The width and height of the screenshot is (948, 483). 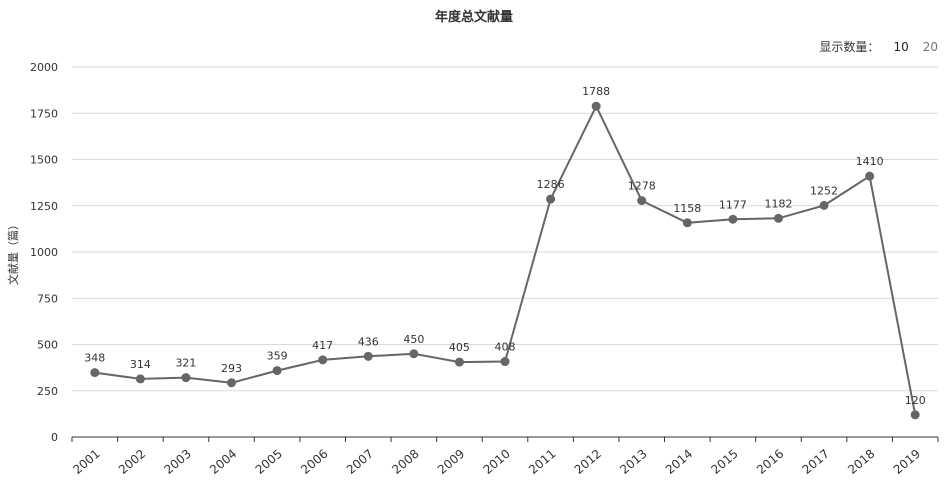 What do you see at coordinates (314, 462) in the screenshot?
I see `x-tick-label: 2006` at bounding box center [314, 462].